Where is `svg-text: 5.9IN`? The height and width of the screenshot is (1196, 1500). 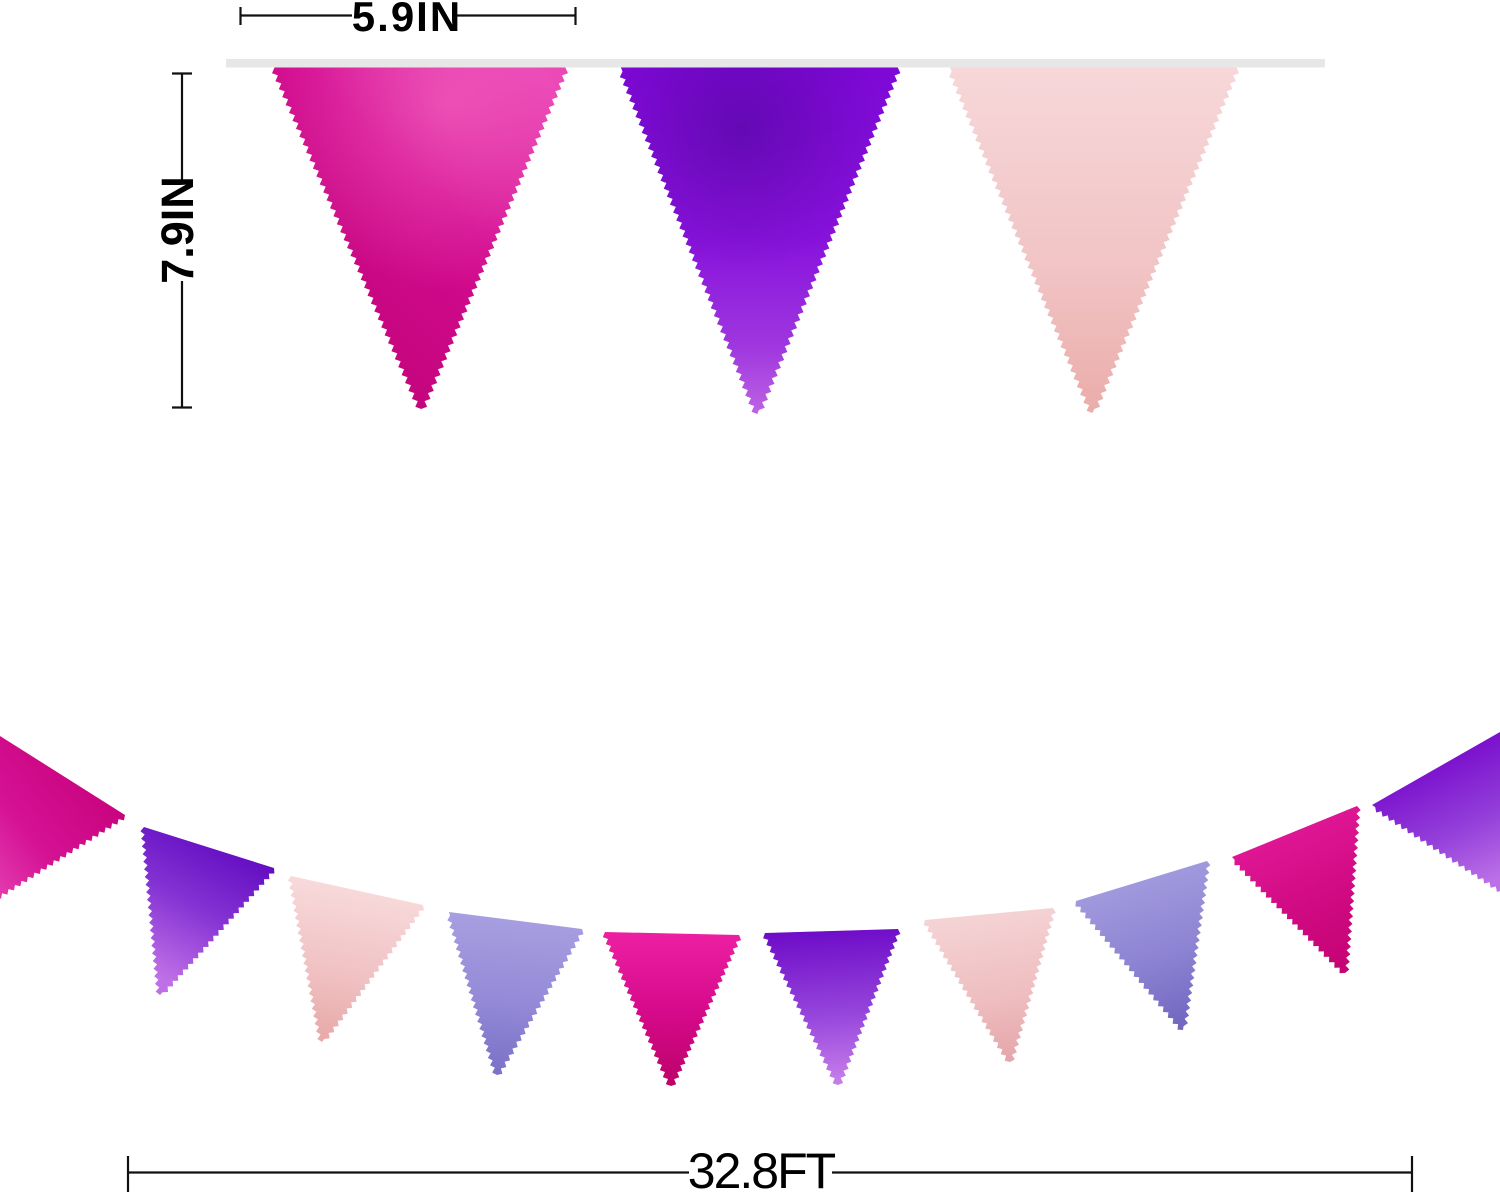 svg-text: 5.9IN is located at coordinates (407, 20).